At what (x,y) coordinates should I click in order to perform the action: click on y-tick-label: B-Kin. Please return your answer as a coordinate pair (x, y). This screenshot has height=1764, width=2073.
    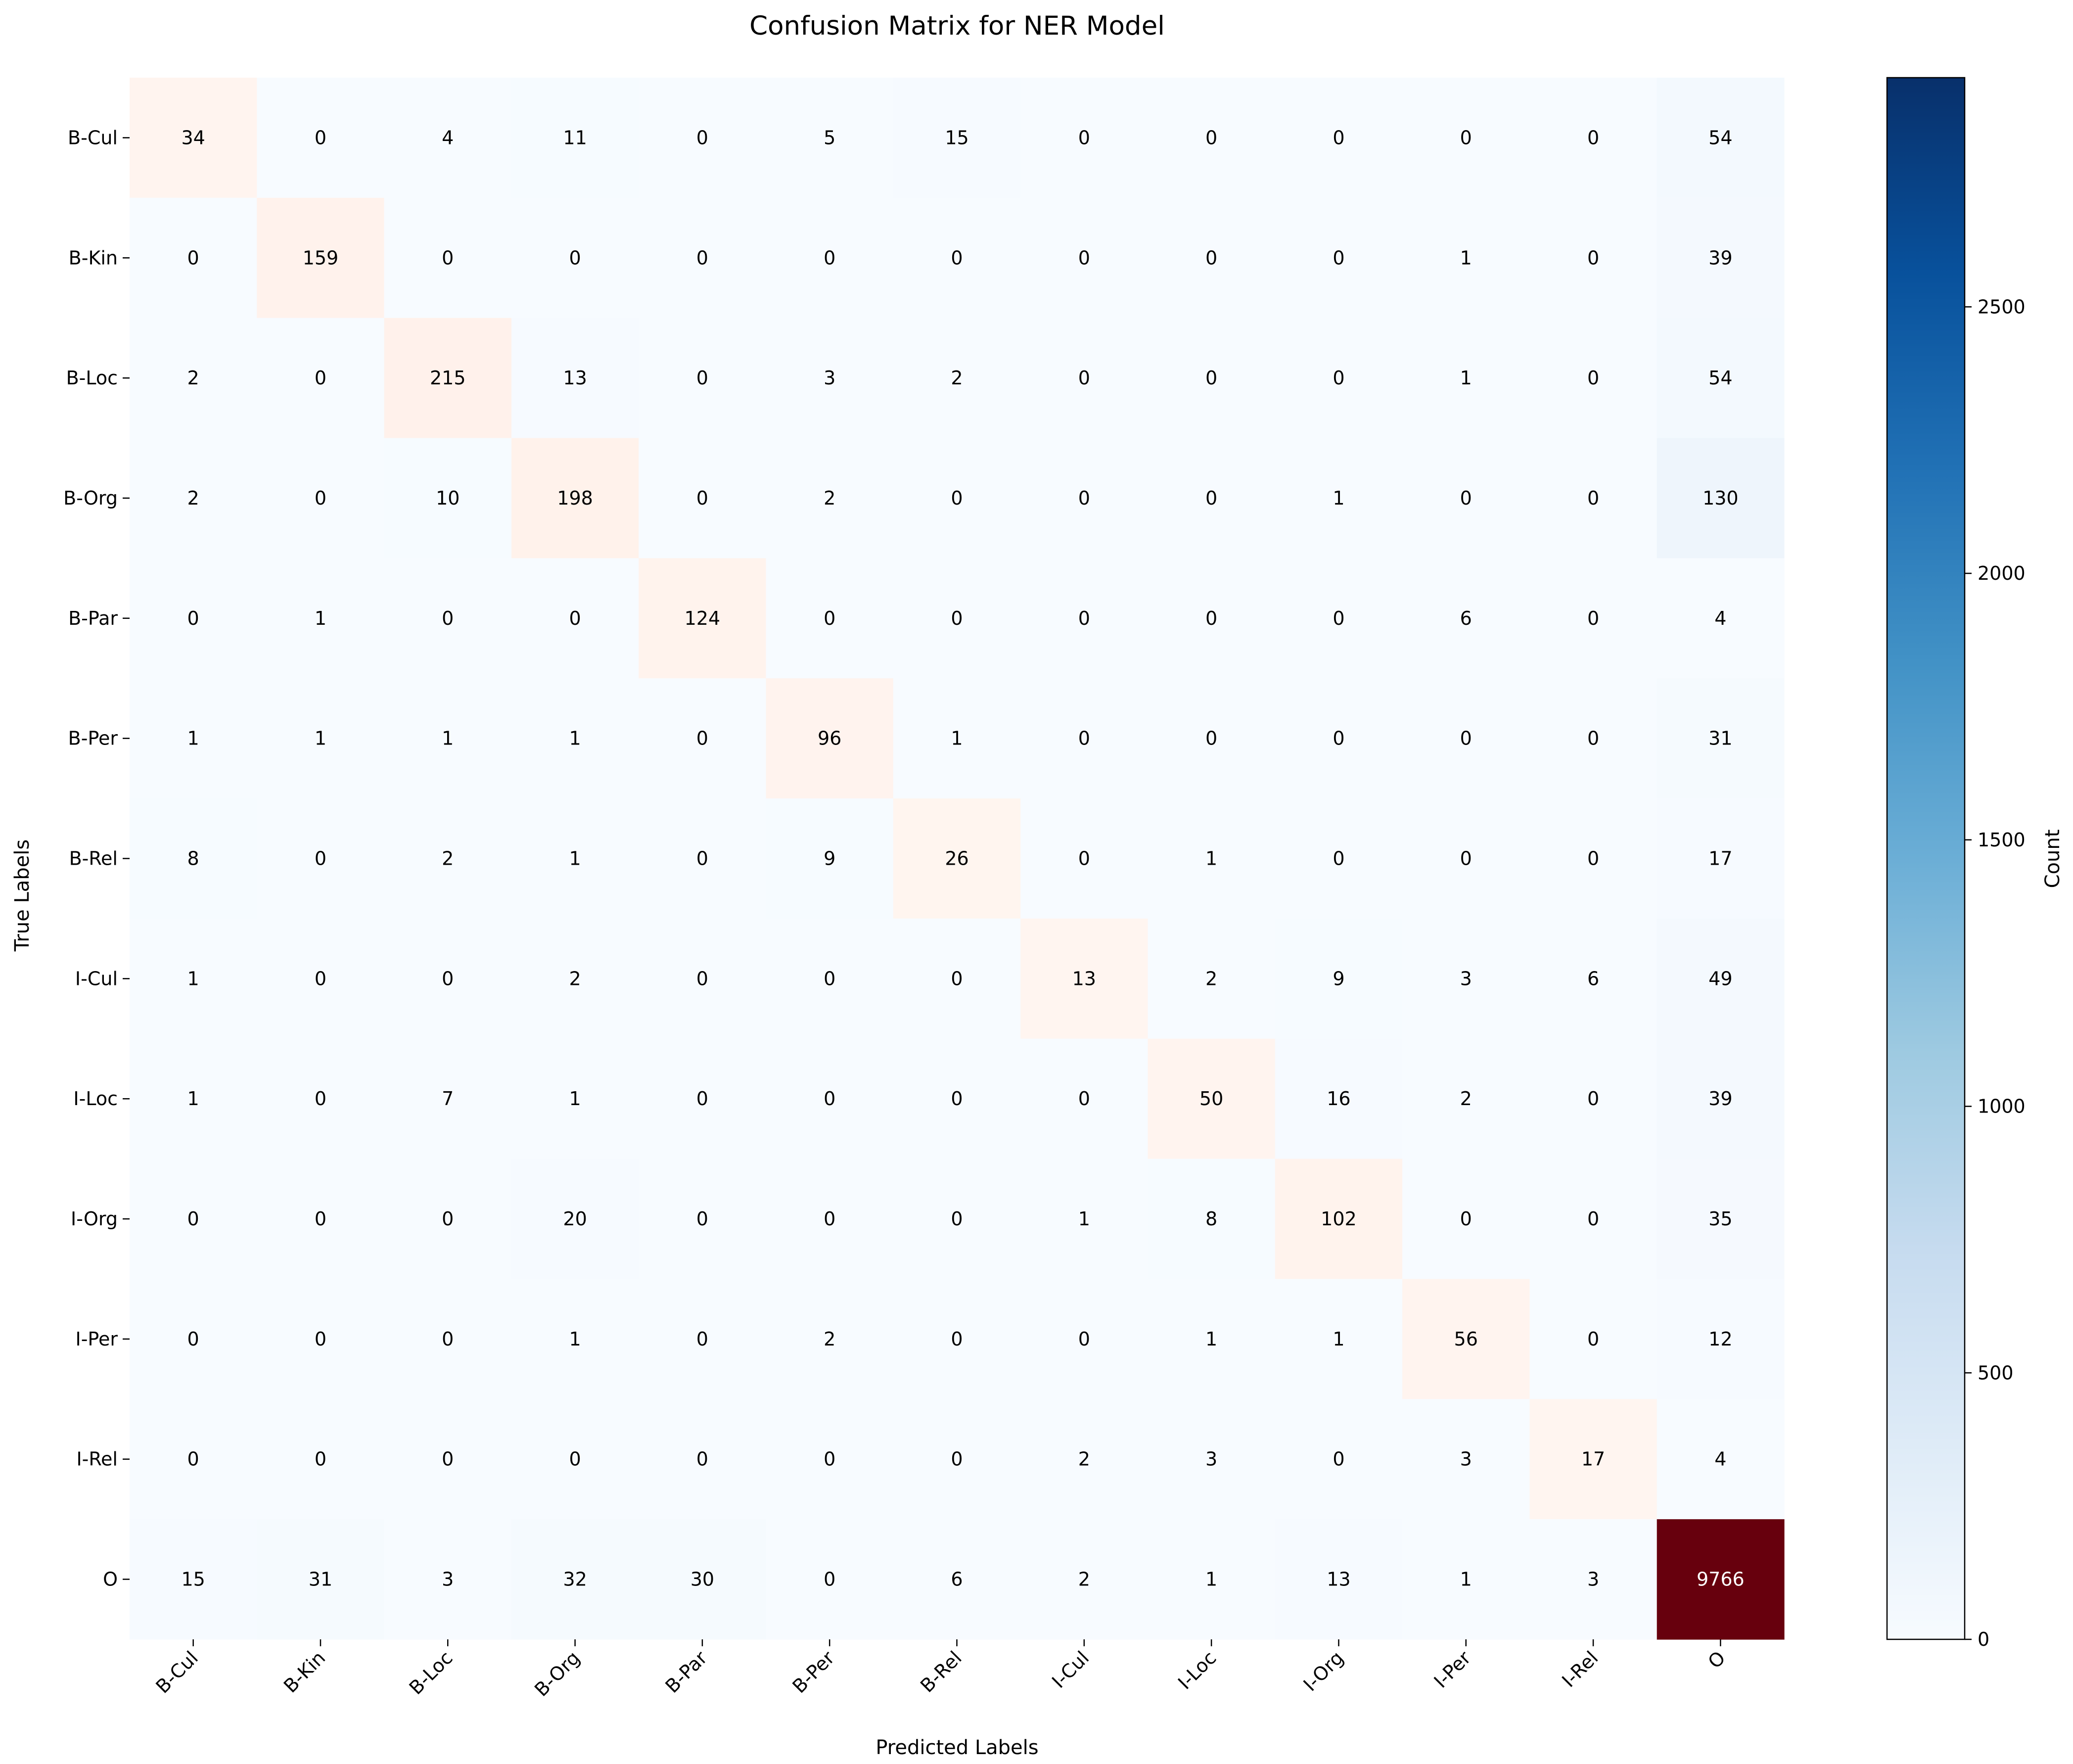
    Looking at the image, I should click on (94, 258).